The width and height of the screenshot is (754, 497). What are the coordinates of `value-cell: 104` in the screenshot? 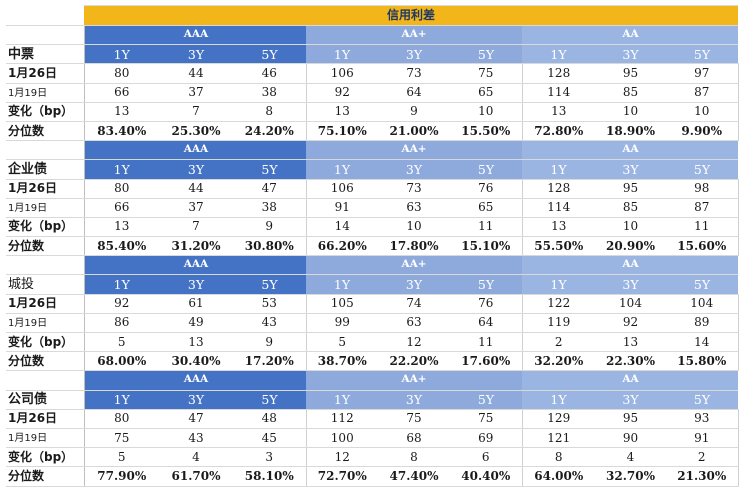 It's located at (702, 303).